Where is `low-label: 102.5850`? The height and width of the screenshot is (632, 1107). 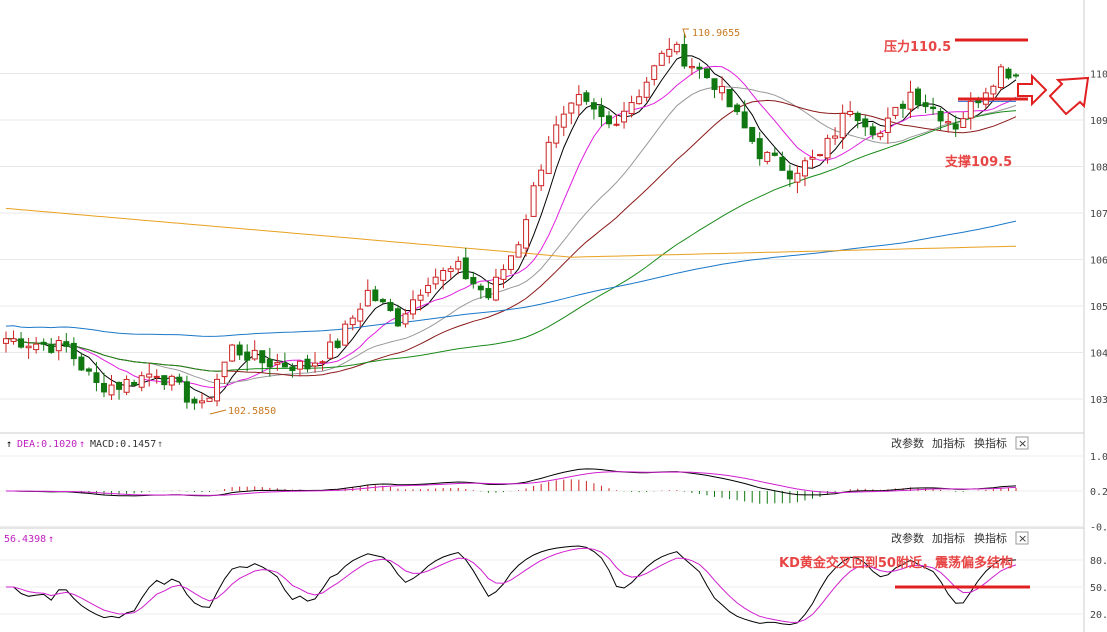
low-label: 102.5850 is located at coordinates (252, 411).